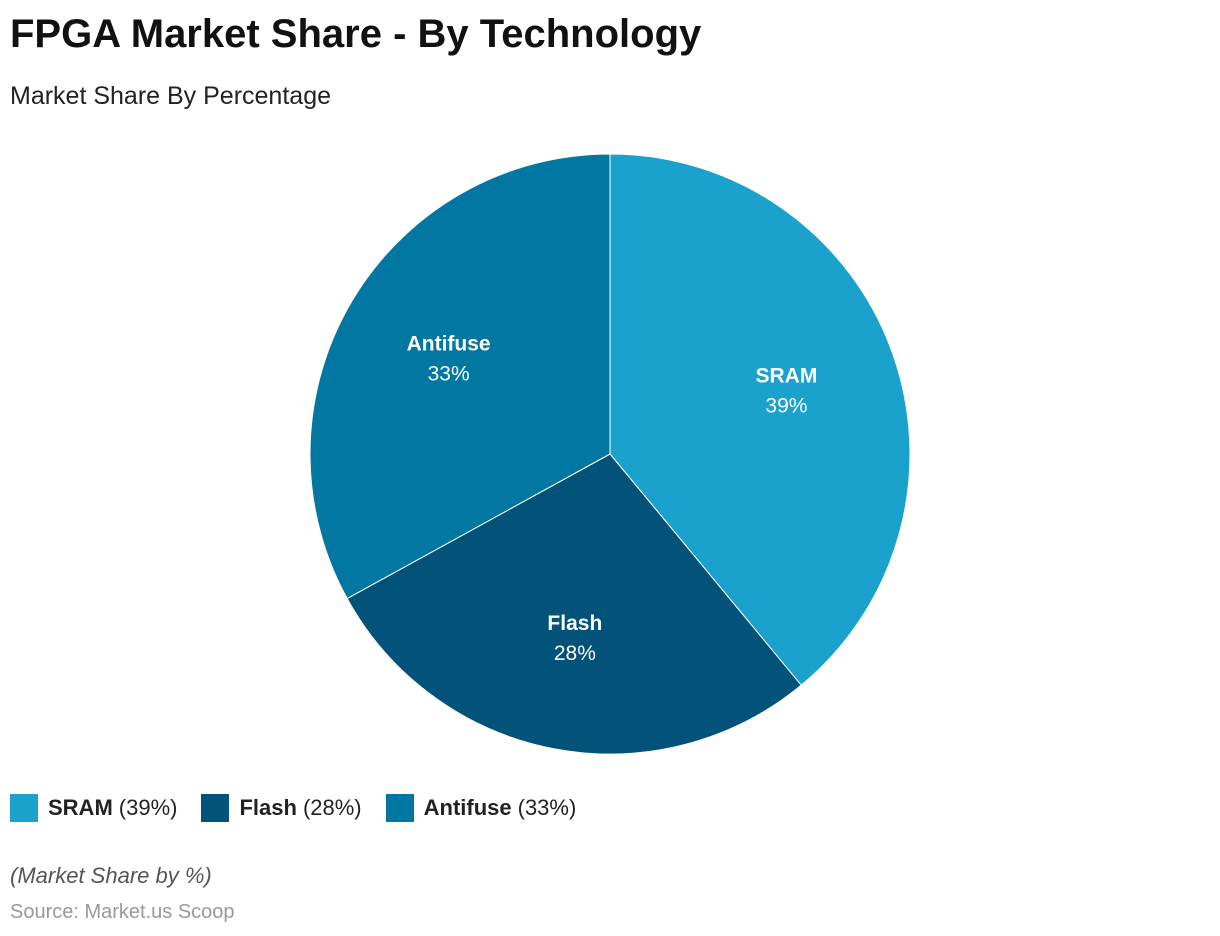 Image resolution: width=1220 pixels, height=936 pixels. I want to click on slice-value: 28%, so click(575, 653).